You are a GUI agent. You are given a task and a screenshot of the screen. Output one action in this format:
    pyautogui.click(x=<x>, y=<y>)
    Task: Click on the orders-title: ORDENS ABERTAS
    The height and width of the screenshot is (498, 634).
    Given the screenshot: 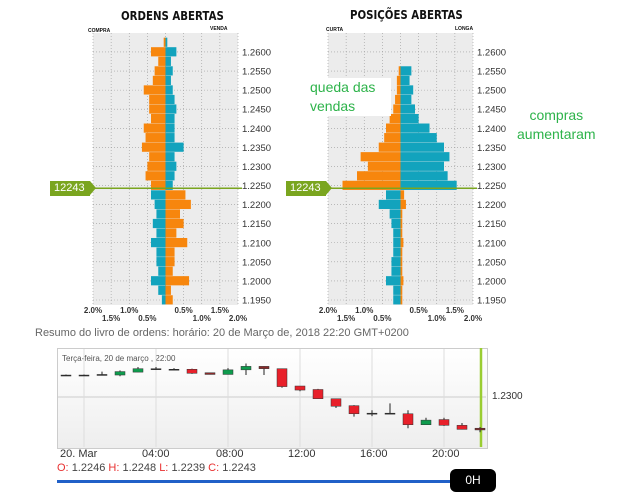 What is the action you would take?
    pyautogui.click(x=172, y=16)
    